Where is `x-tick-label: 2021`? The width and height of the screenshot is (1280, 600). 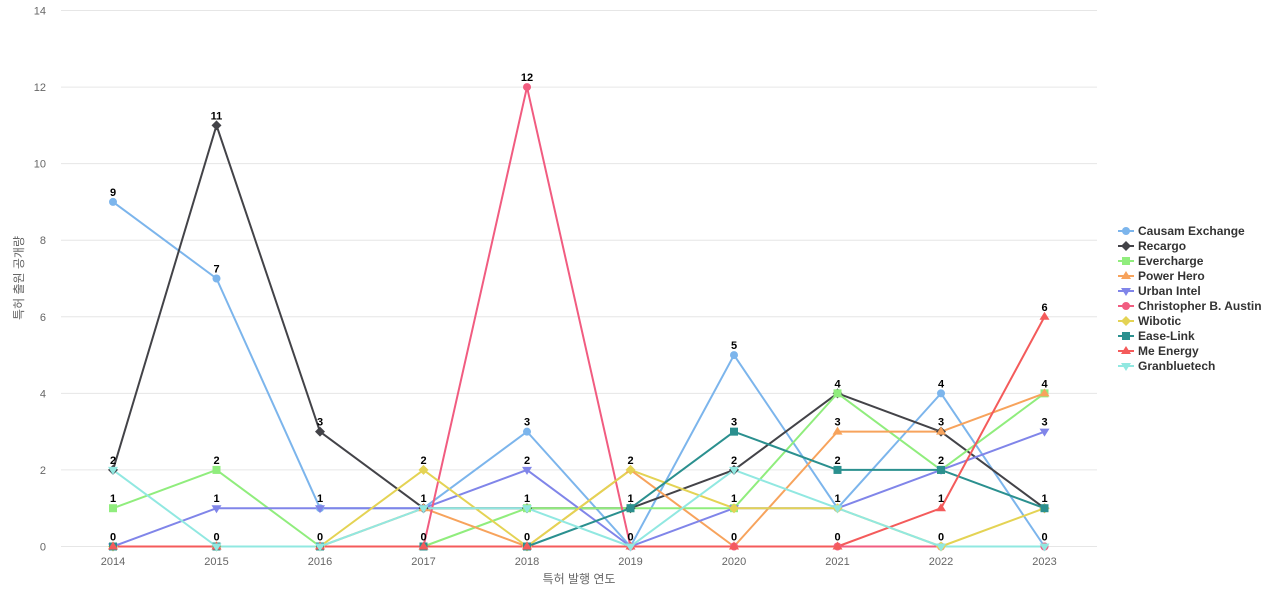 x-tick-label: 2021 is located at coordinates (837, 562).